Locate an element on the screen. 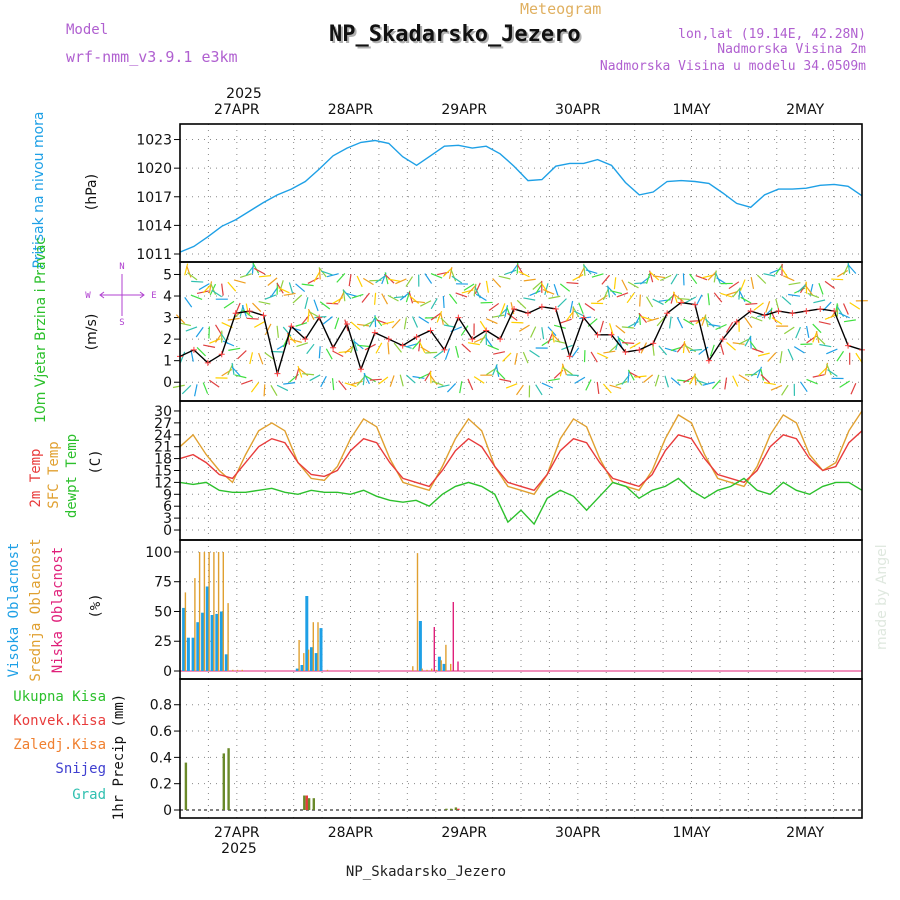 Image resolution: width=900 pixels, height=900 pixels. ytick-label: 1023 is located at coordinates (154, 141).